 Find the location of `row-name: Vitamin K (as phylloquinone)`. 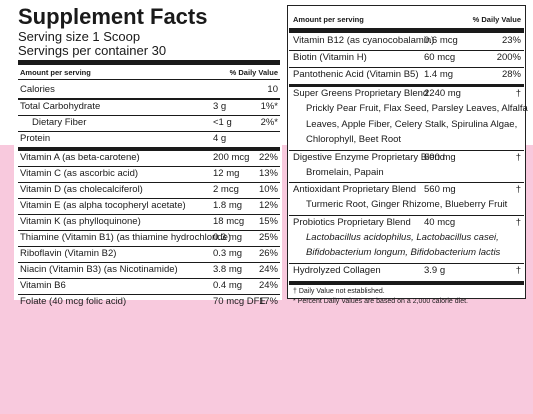

row-name: Vitamin K (as phylloquinone) is located at coordinates (80, 221).